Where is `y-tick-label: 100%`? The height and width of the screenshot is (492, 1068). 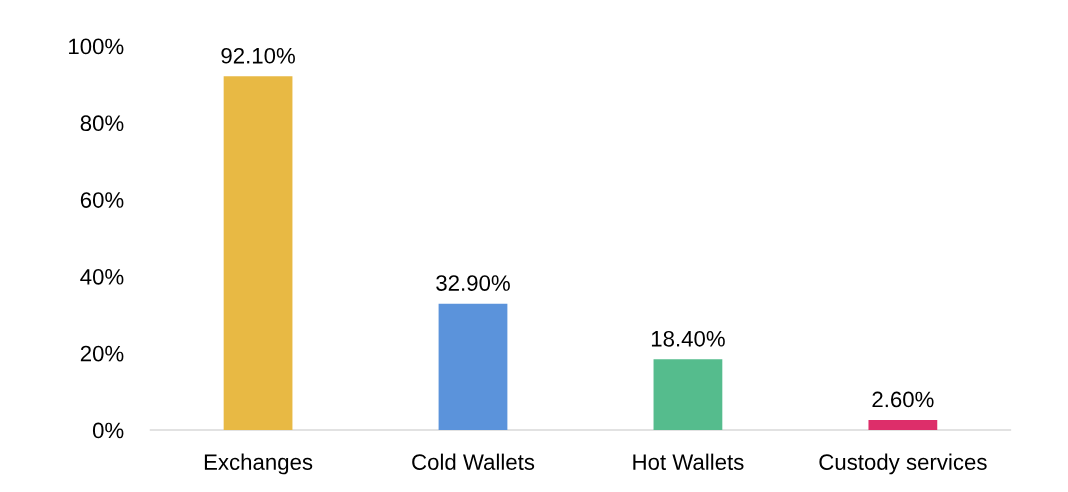 y-tick-label: 100% is located at coordinates (96, 46).